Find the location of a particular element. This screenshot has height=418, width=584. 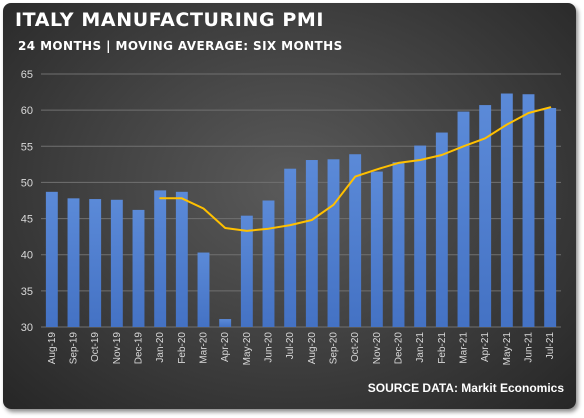

x-tick-label: Dec-20 is located at coordinates (399, 348).